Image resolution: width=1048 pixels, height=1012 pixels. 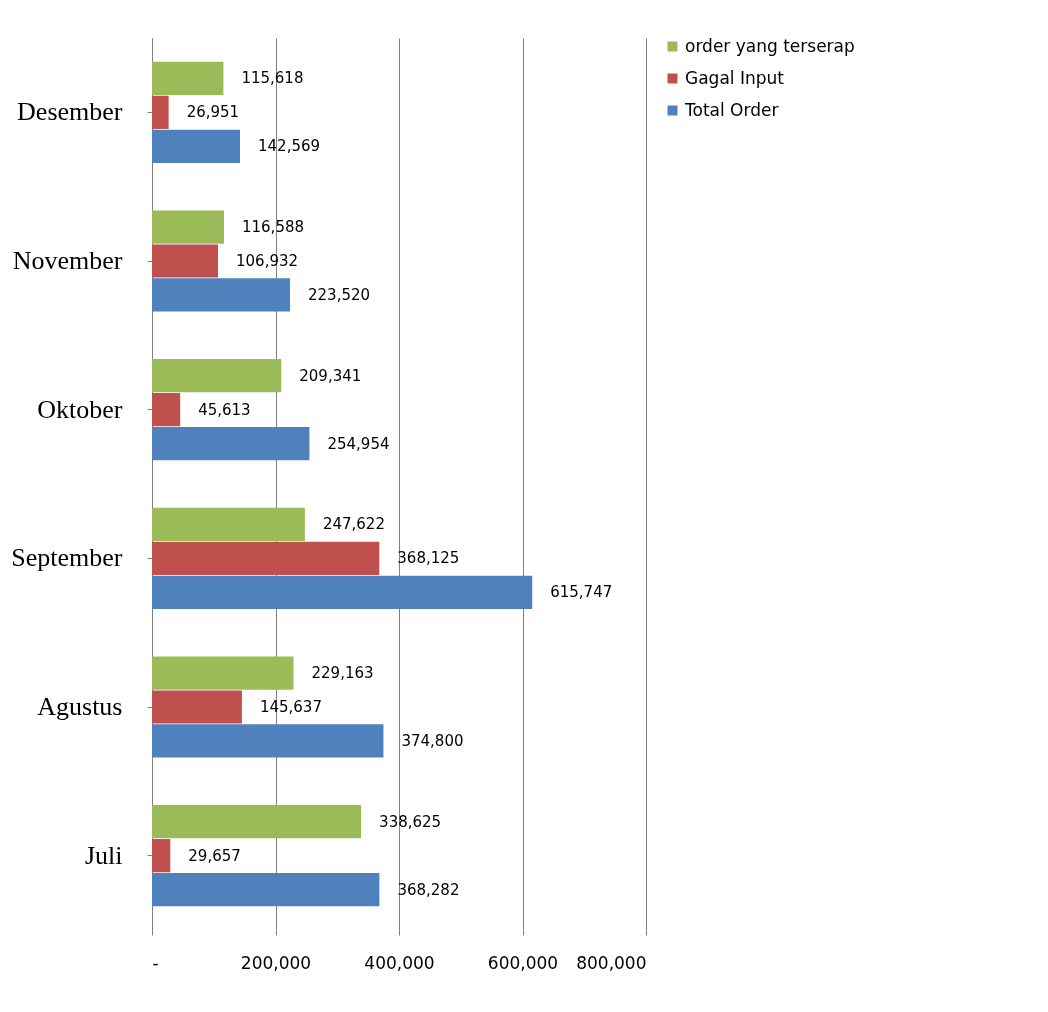 What do you see at coordinates (432, 740) in the screenshot?
I see `data-label: 374,800` at bounding box center [432, 740].